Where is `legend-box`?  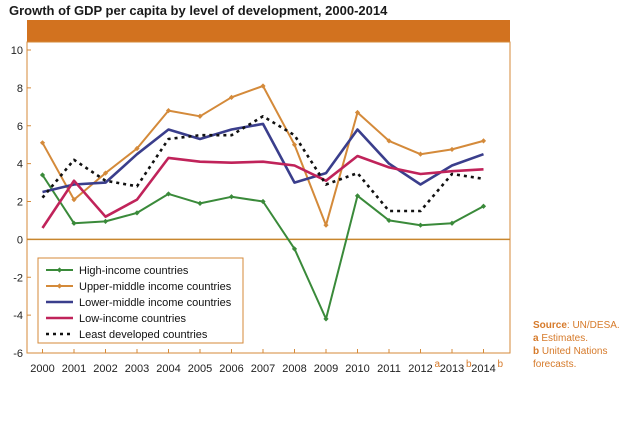 legend-box is located at coordinates (140, 300).